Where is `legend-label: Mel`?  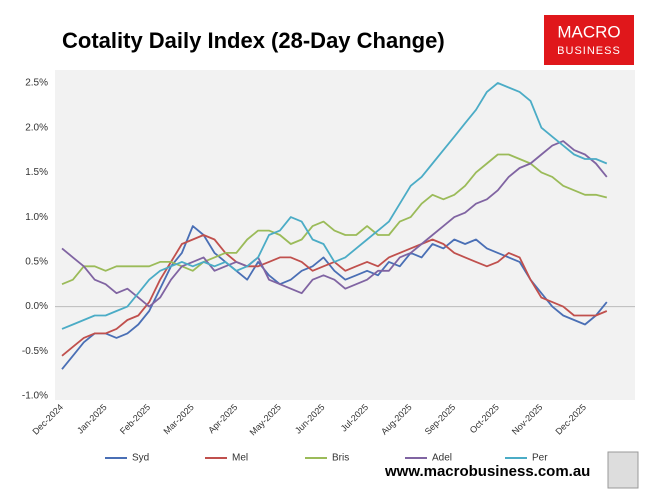
legend-label: Mel is located at coordinates (240, 458).